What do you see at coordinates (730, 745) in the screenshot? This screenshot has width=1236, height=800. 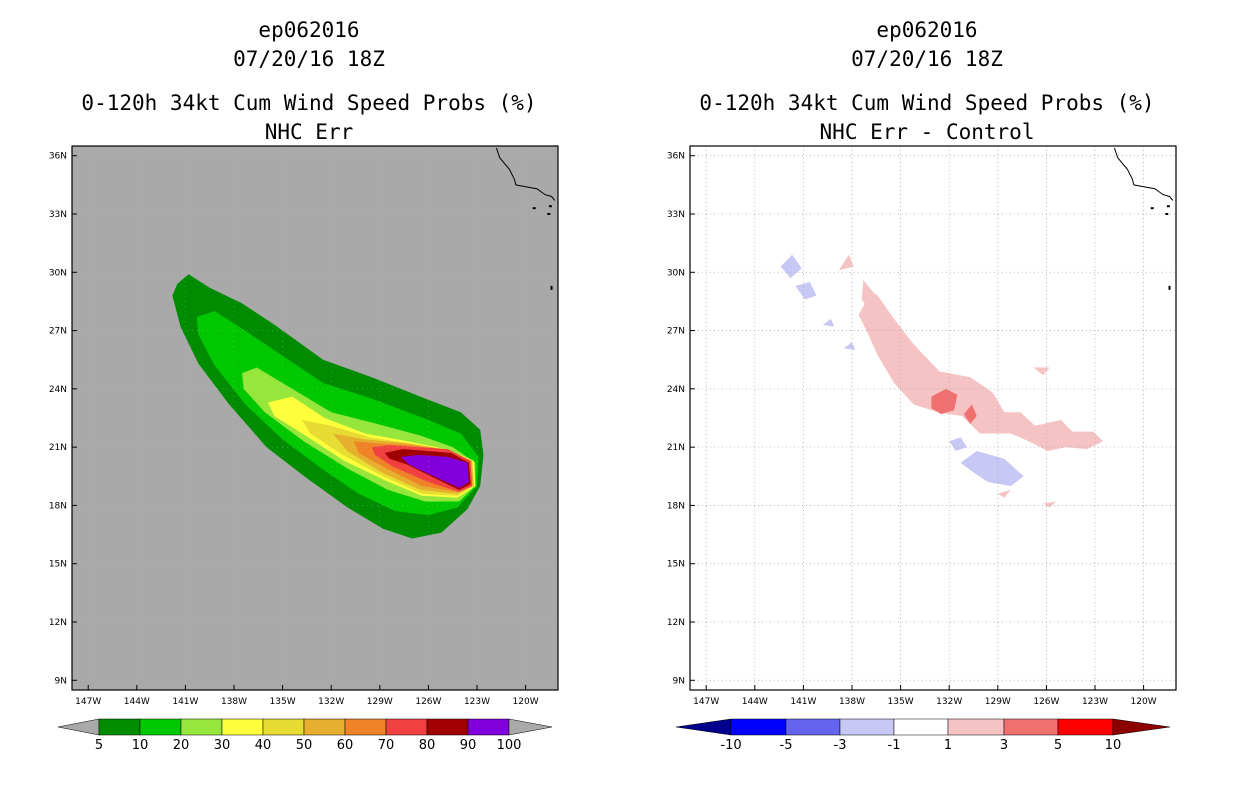 I see `colorbar-label: -10` at bounding box center [730, 745].